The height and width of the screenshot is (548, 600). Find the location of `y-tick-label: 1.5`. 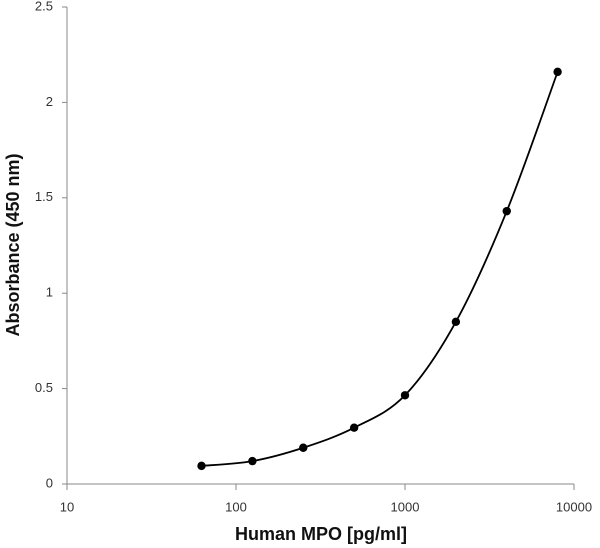

y-tick-label: 1.5 is located at coordinates (44, 196).